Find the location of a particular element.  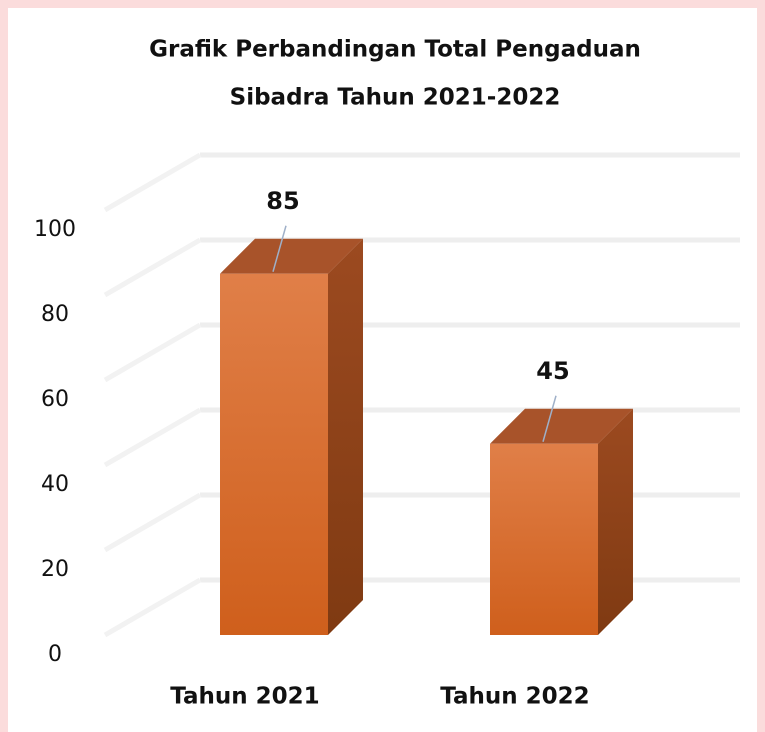

data-label: 45 is located at coordinates (552, 371).